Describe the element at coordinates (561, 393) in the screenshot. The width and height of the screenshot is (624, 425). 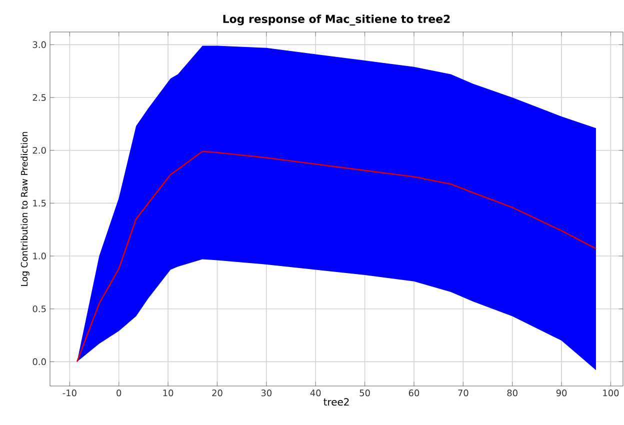
I see `x-tick-label: 90` at that location.